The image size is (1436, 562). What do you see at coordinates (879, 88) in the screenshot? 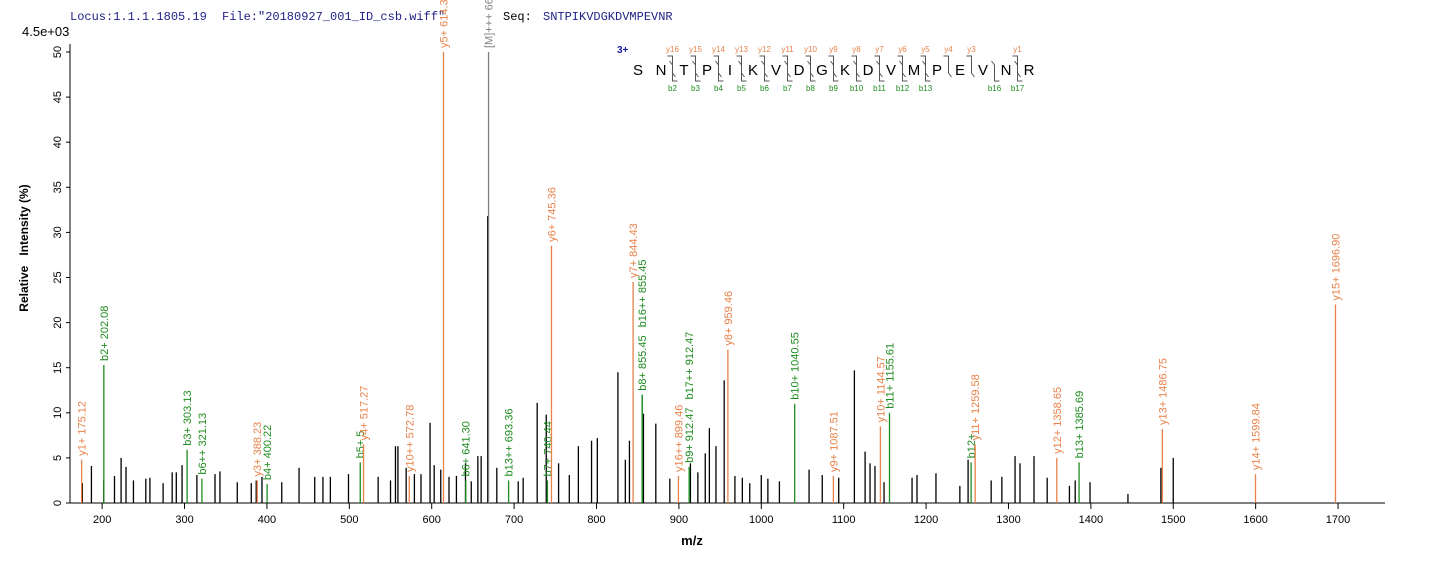
I see `b-ion-label: b11` at bounding box center [879, 88].